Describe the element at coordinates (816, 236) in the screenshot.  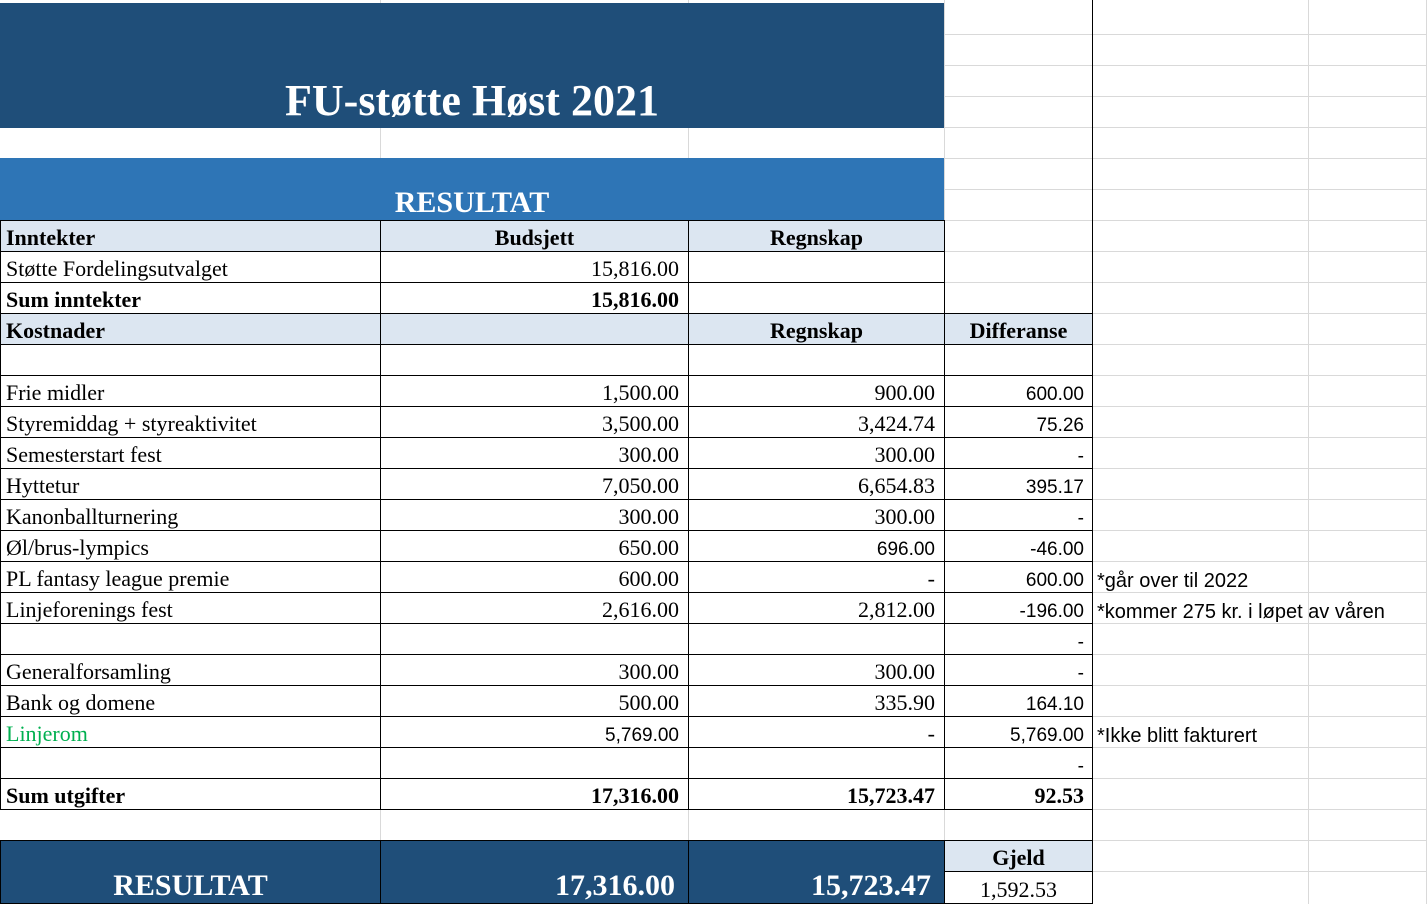
I see `accounts-header: Regnskap` at that location.